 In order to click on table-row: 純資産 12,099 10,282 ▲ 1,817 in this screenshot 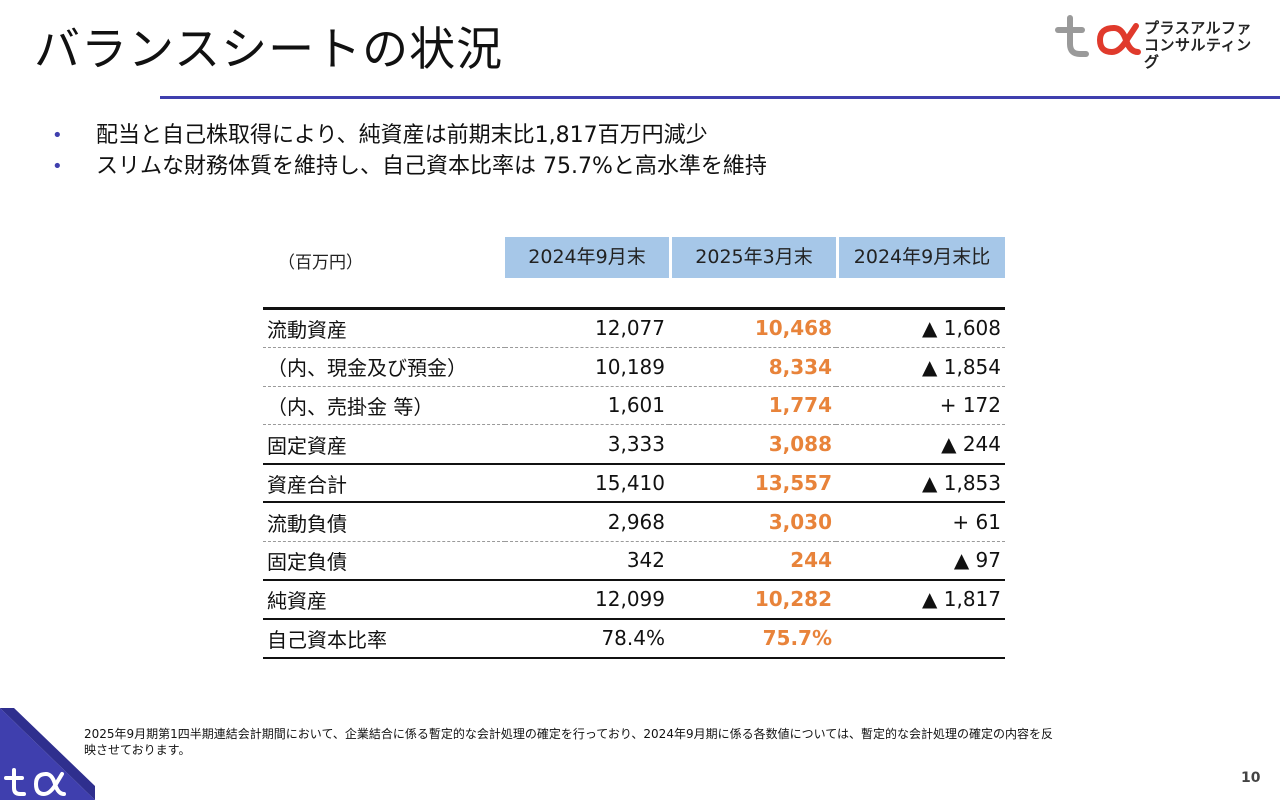, I will do `click(634, 600)`.